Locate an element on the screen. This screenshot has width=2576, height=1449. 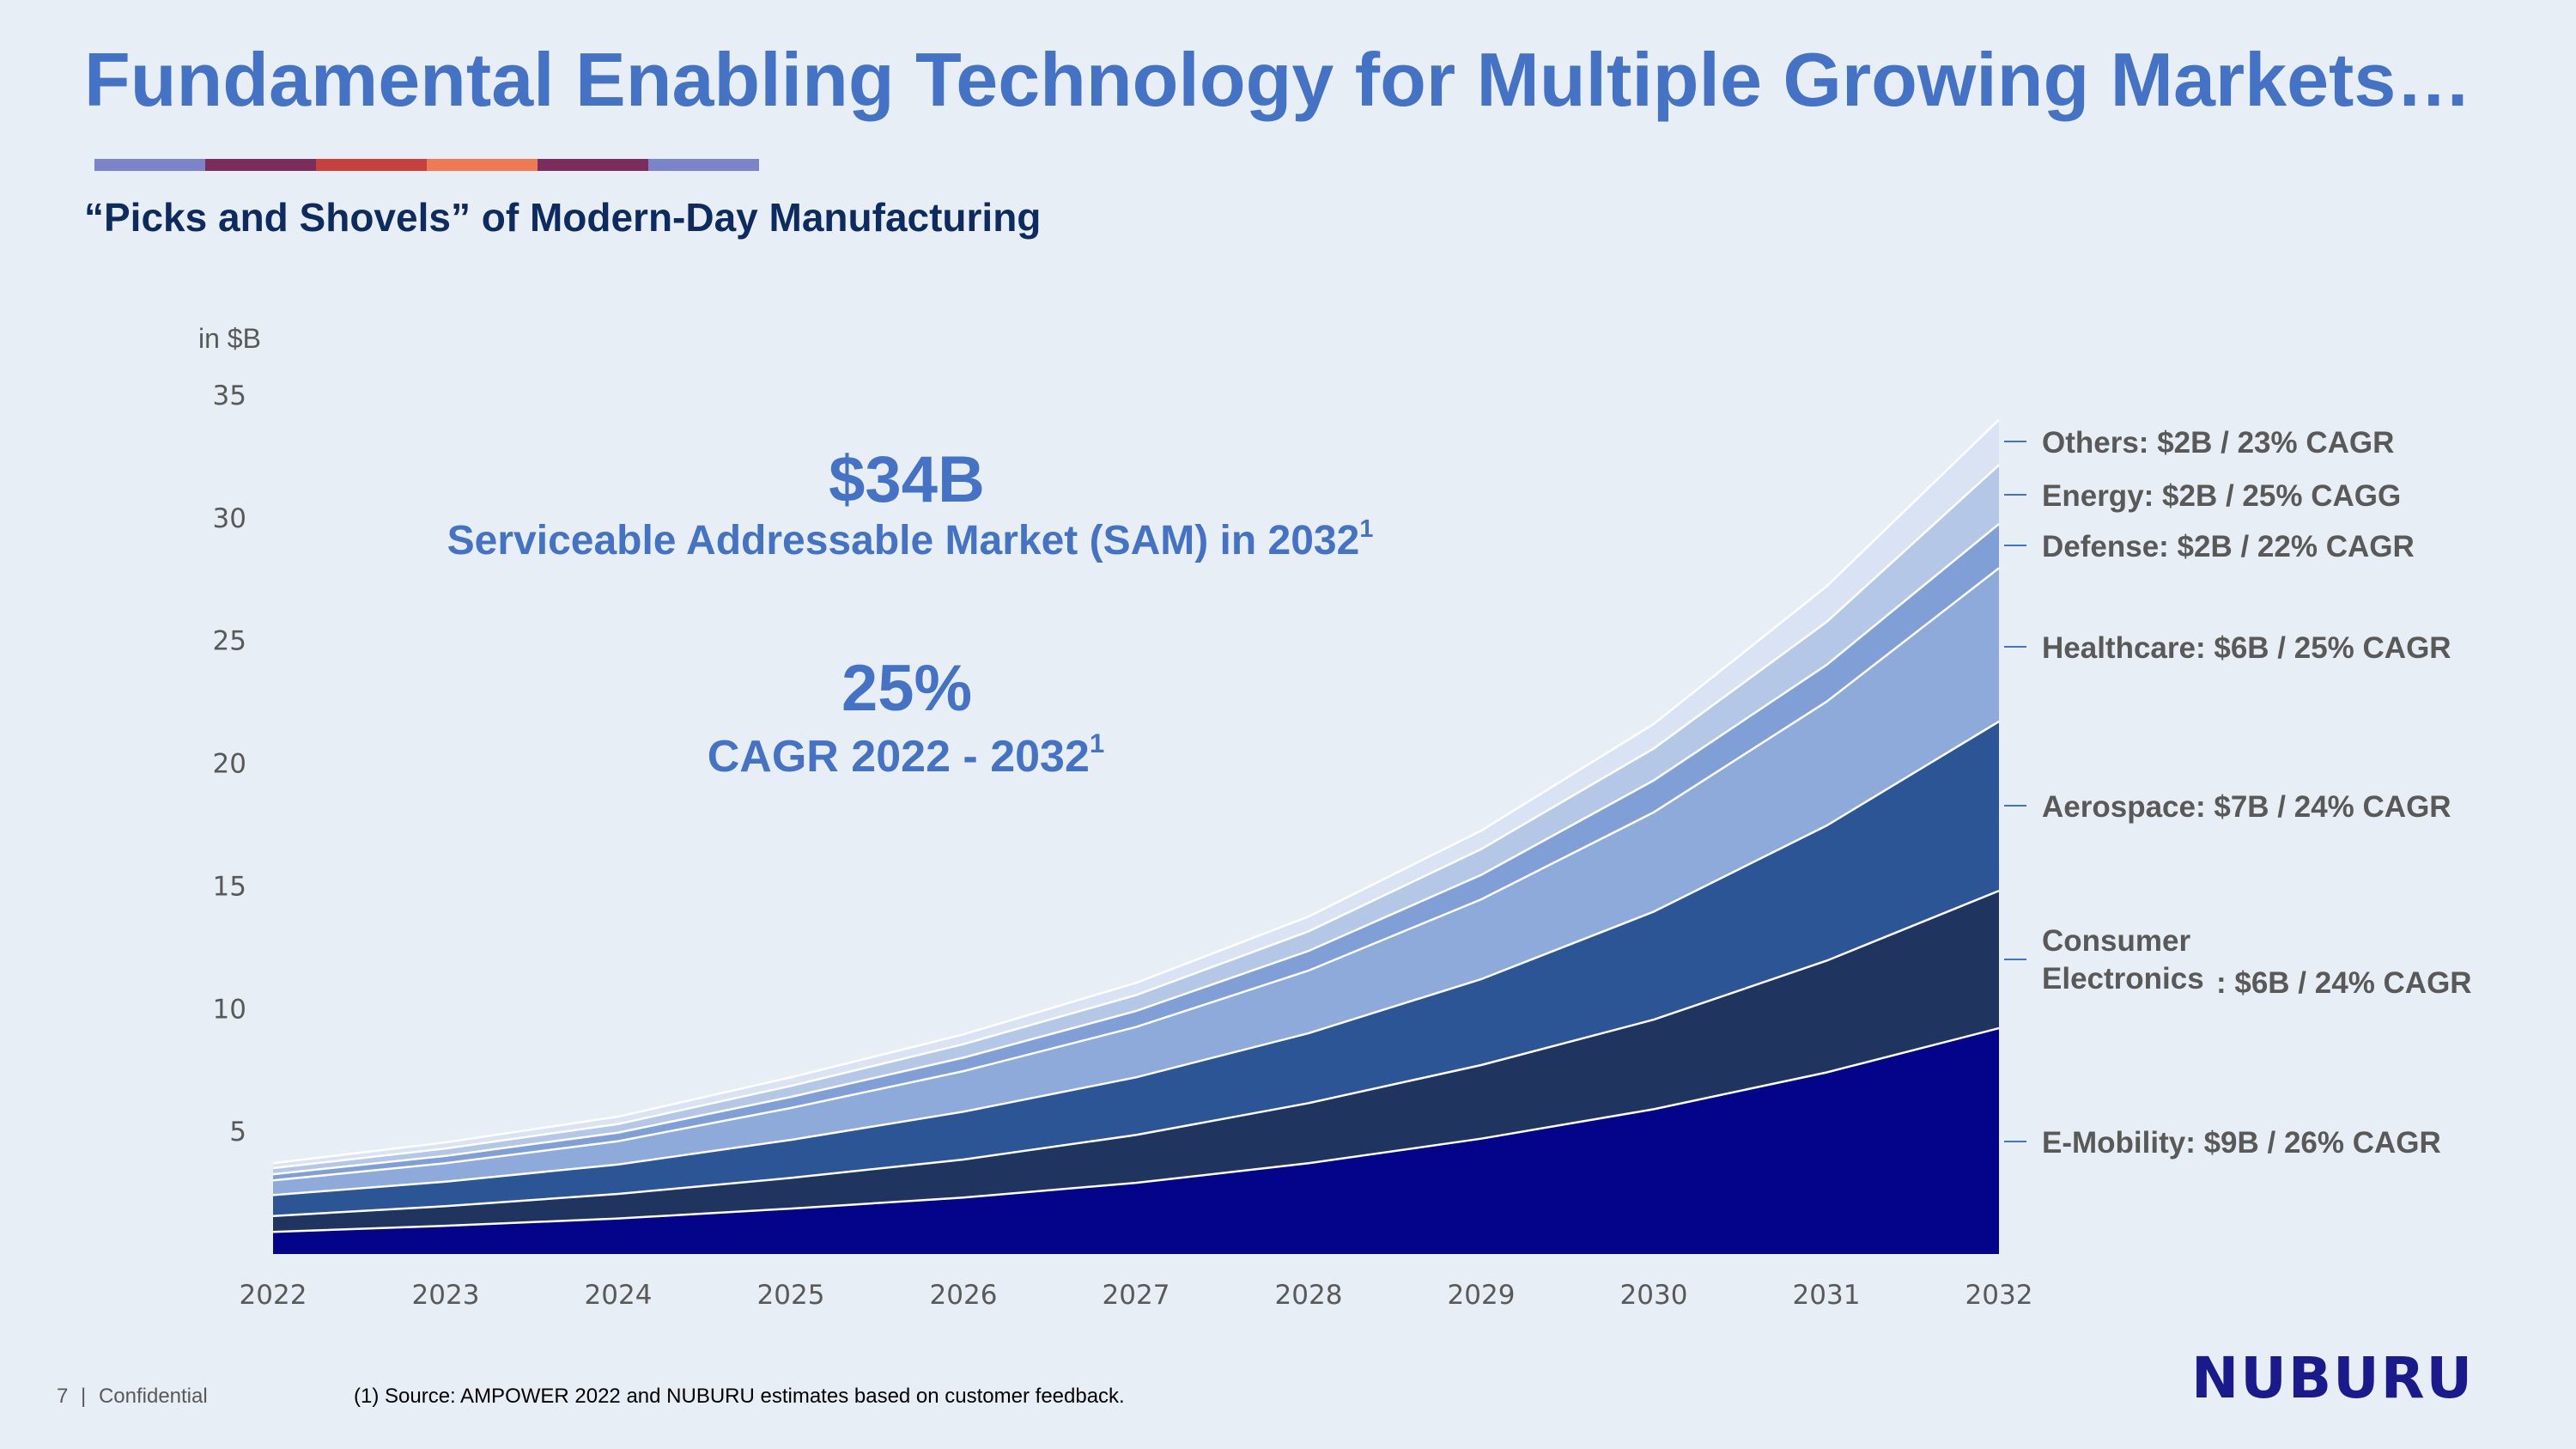
cagr-caption-text: CAGR 2022 - 2032 is located at coordinates (899, 756).